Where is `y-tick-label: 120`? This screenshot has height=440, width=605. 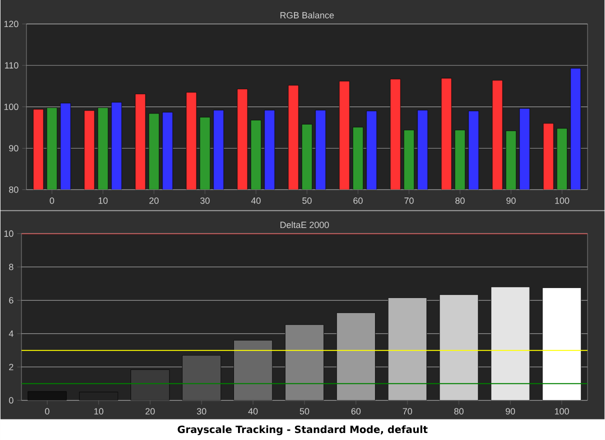 y-tick-label: 120 is located at coordinates (11, 24).